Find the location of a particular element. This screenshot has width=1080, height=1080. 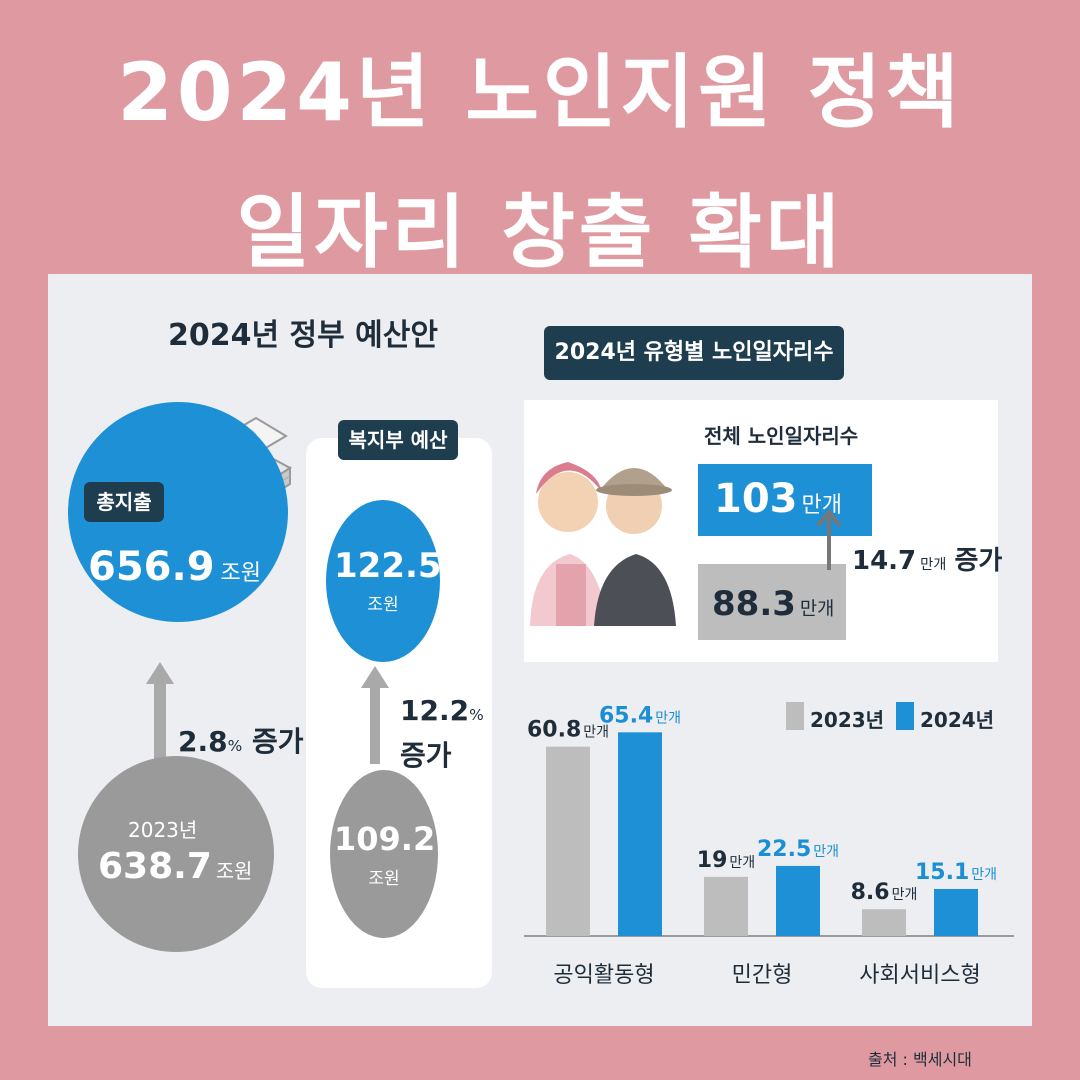

welfare-increase: 12.2% is located at coordinates (442, 710).